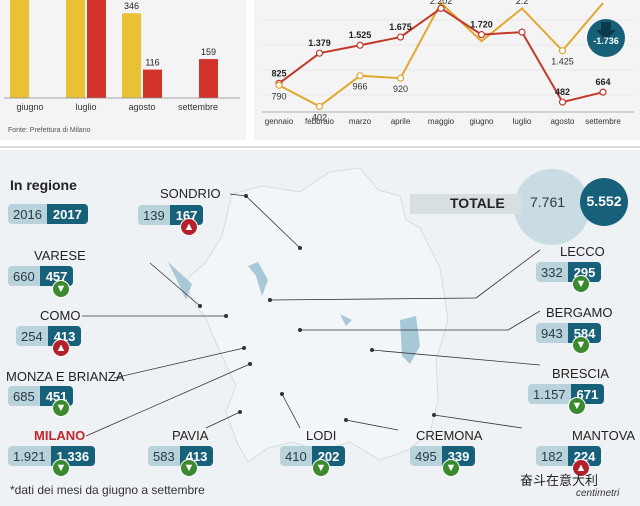 This screenshot has width=640, height=506. What do you see at coordinates (569, 333) in the screenshot?
I see `province-pill-bergamo: 943 584` at bounding box center [569, 333].